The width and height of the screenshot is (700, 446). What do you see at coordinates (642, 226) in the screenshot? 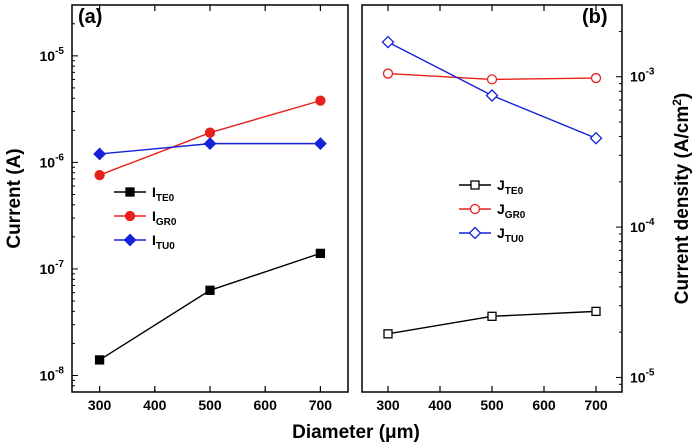
I see `y-tick-label: 10⁻⁴` at bounding box center [642, 226].